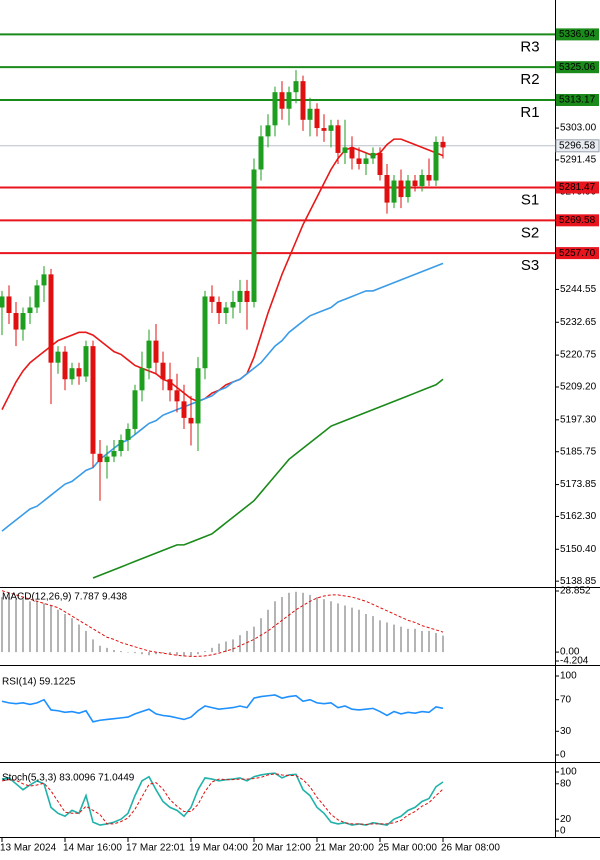  Describe the element at coordinates (222, 708) in the screenshot. I see `indicator-line` at that location.